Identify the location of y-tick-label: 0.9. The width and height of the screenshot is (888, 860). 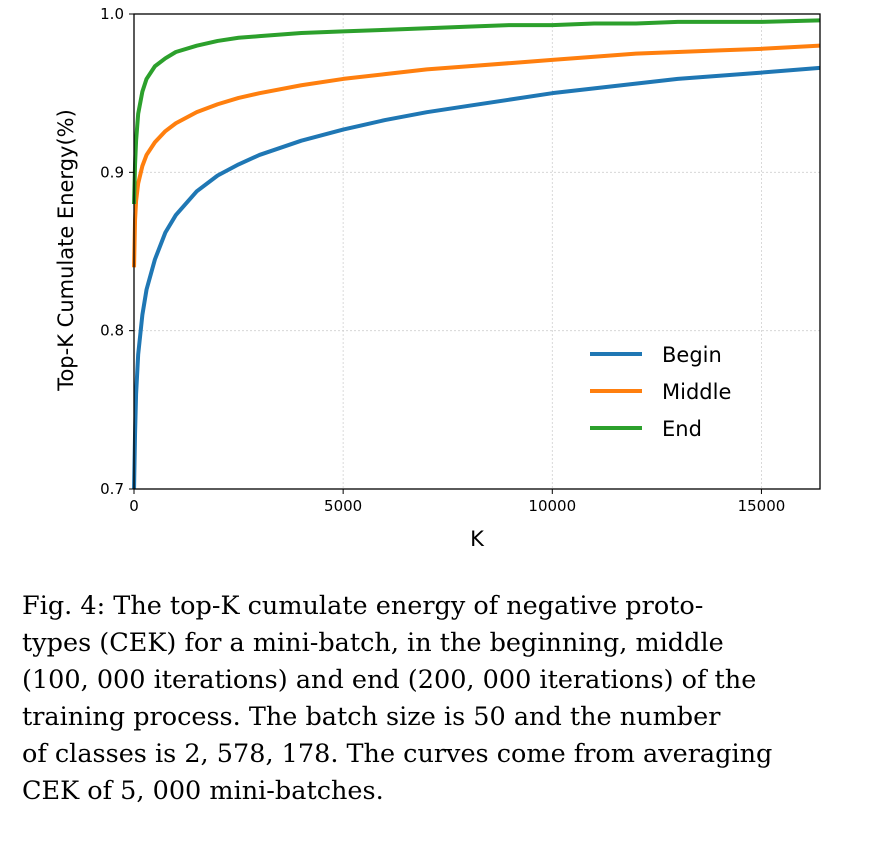
(112, 172).